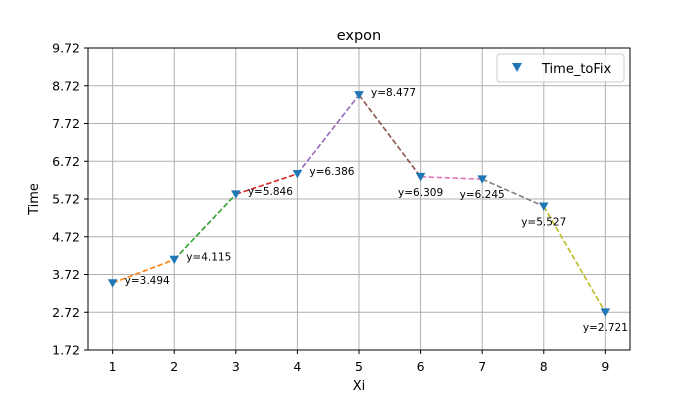 This screenshot has height=400, width=700. I want to click on data-label-2: y=4.115, so click(208, 258).